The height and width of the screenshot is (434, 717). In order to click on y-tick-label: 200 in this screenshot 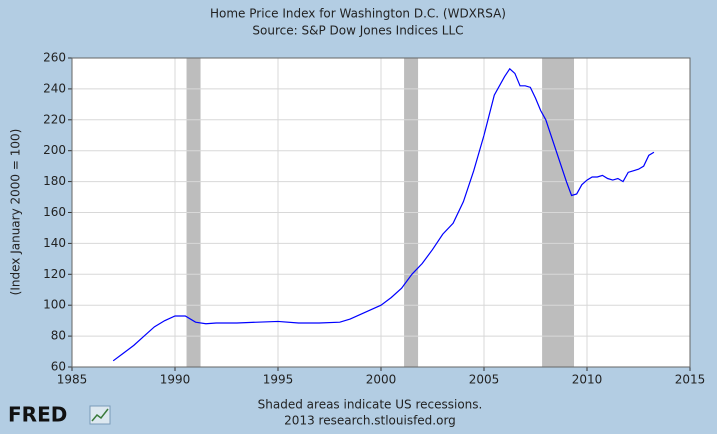, I will do `click(54, 150)`.